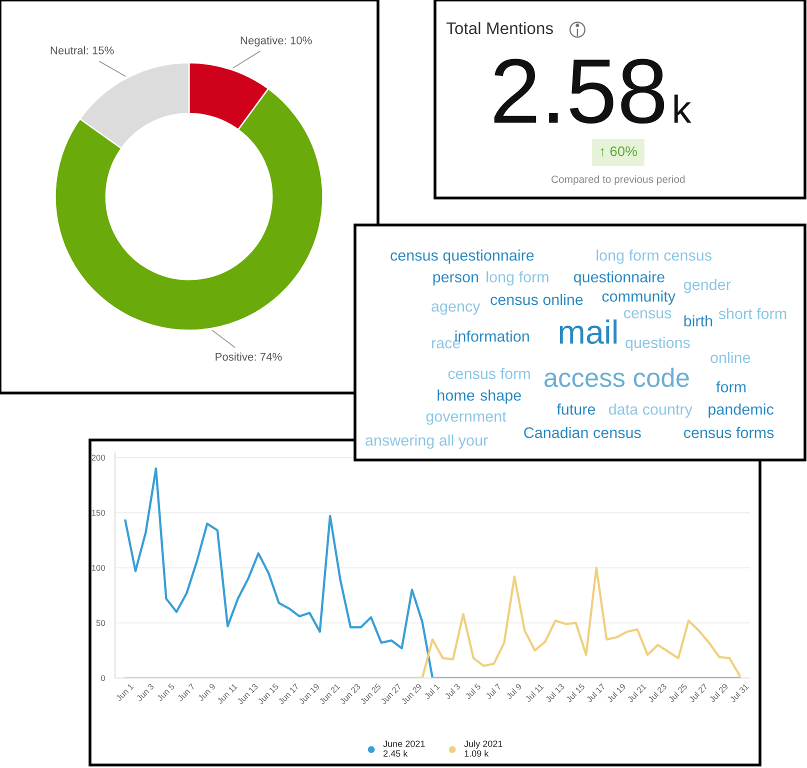  I want to click on x-tick-label: Jun 21, so click(329, 694).